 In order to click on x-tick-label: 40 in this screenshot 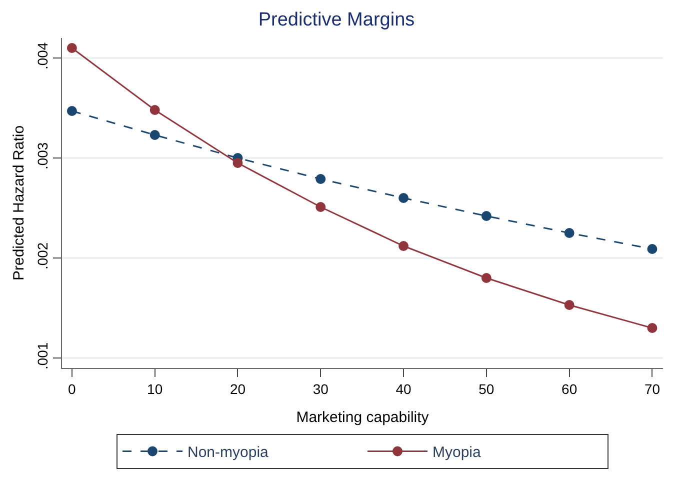, I will do `click(404, 388)`.